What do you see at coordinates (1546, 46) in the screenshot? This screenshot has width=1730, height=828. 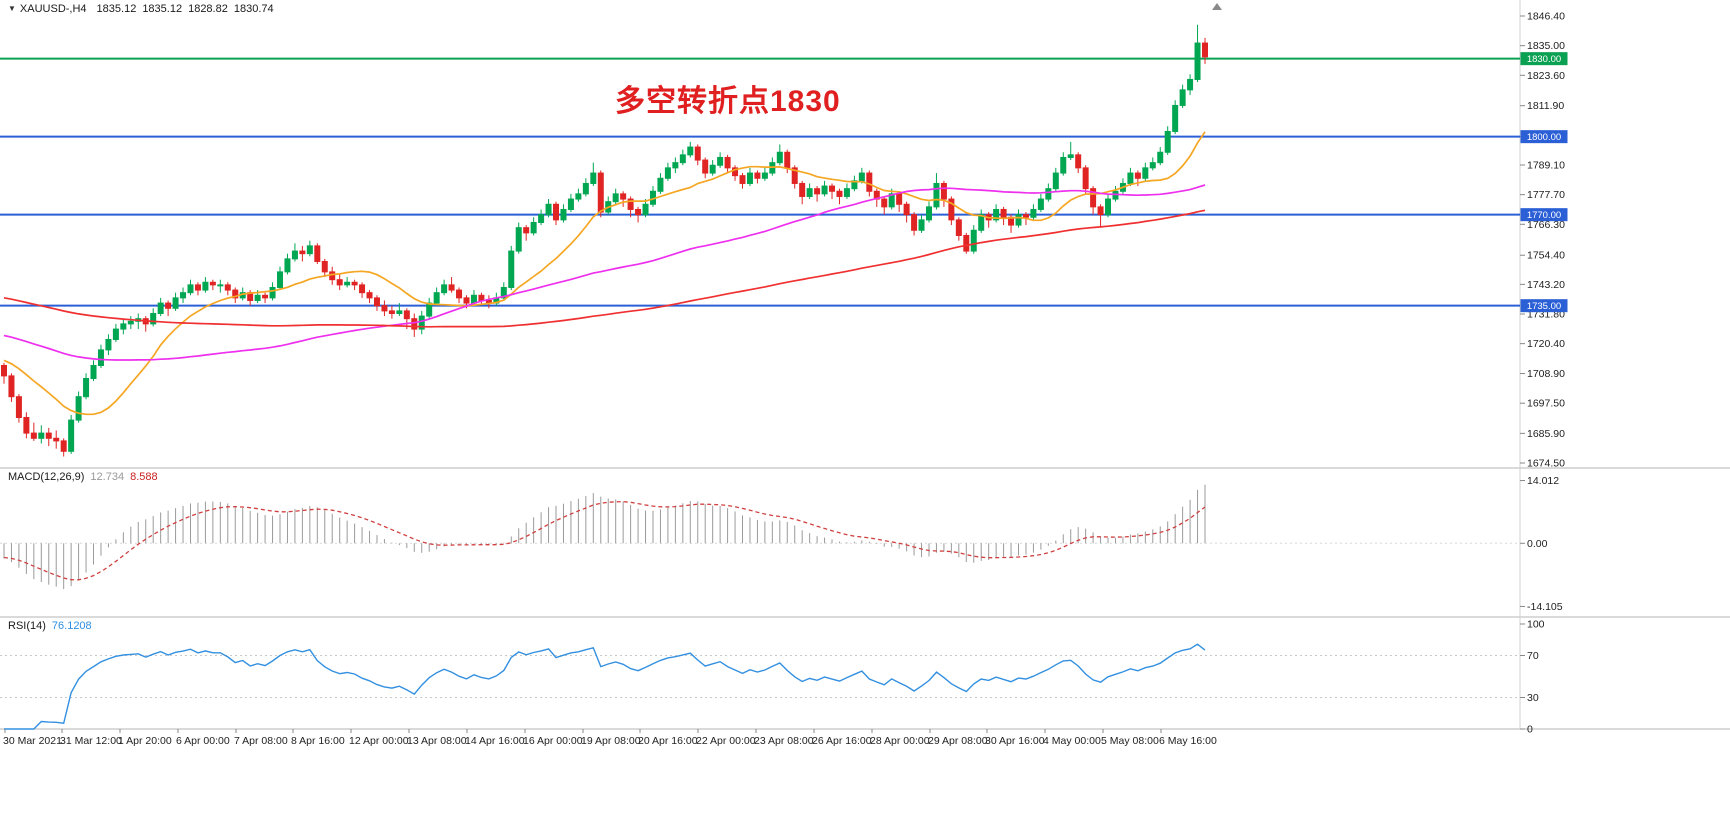 I see `price-axis-label: 1835.00` at bounding box center [1546, 46].